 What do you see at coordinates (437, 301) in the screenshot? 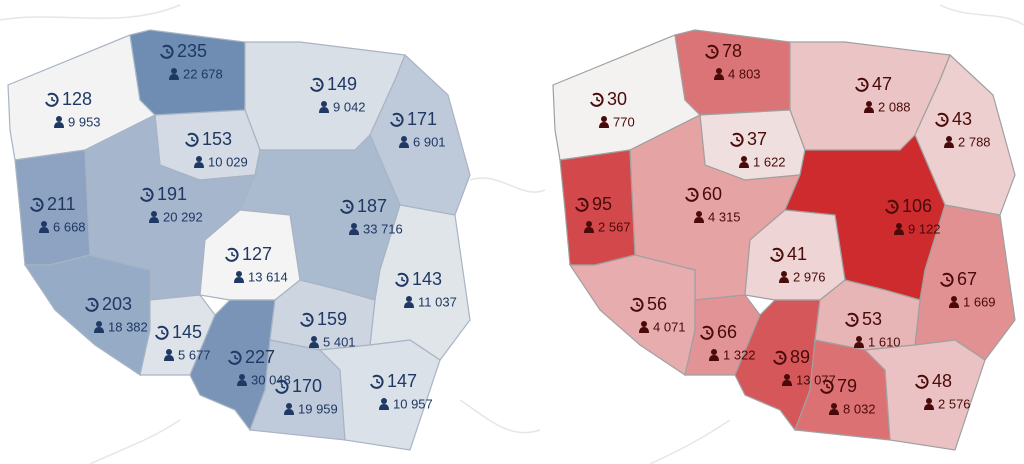
I see `region-count: 11 037` at bounding box center [437, 301].